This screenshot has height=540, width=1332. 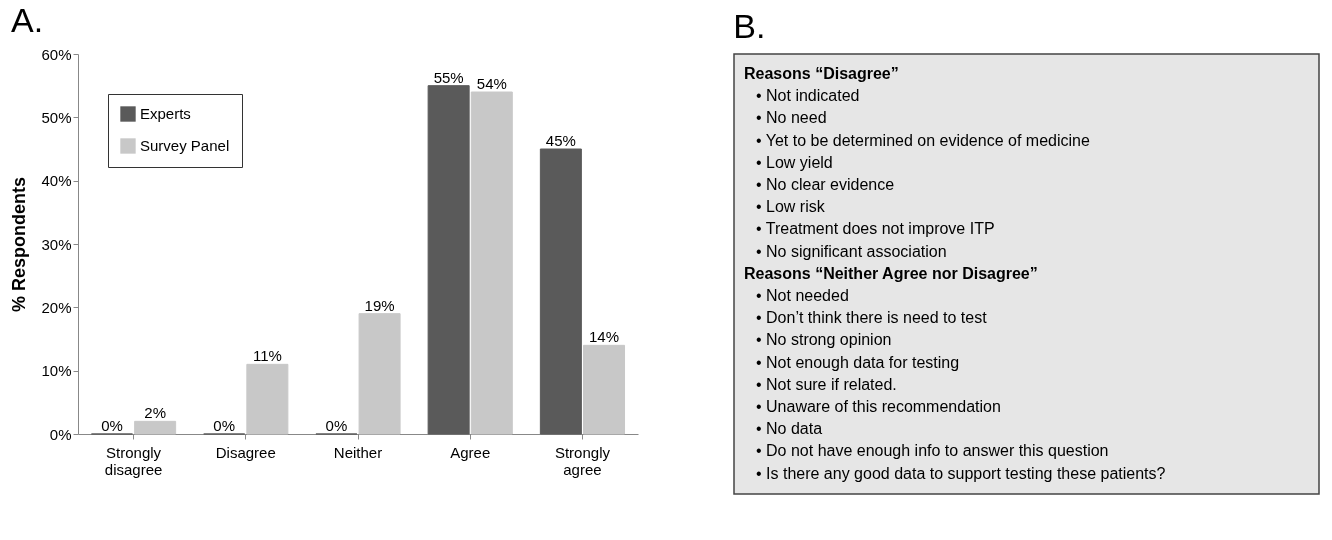 What do you see at coordinates (604, 337) in the screenshot?
I see `data-label: 14%` at bounding box center [604, 337].